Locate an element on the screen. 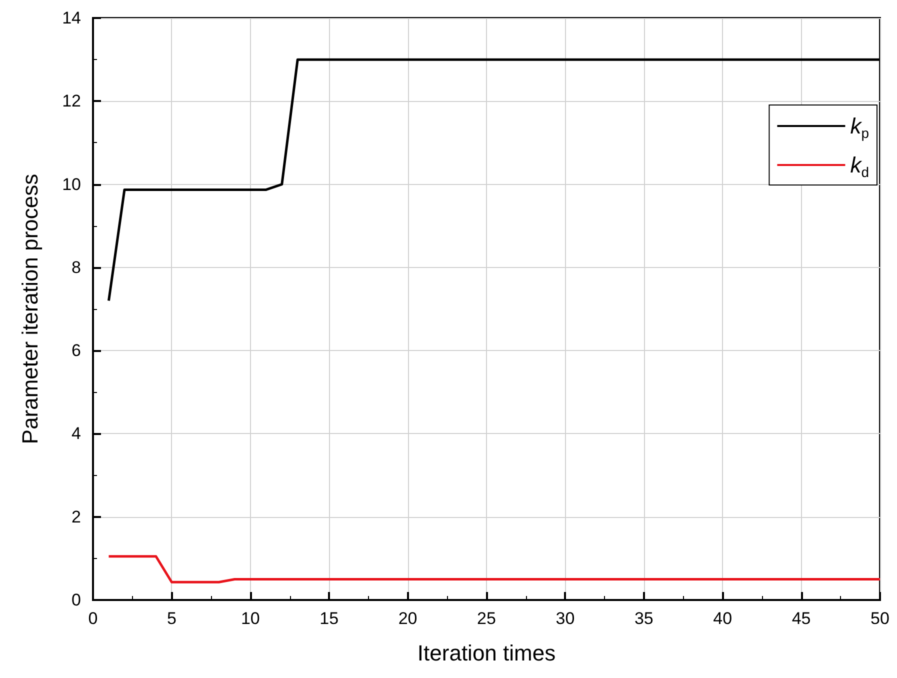  y-tick-label: 10 is located at coordinates (71, 184).